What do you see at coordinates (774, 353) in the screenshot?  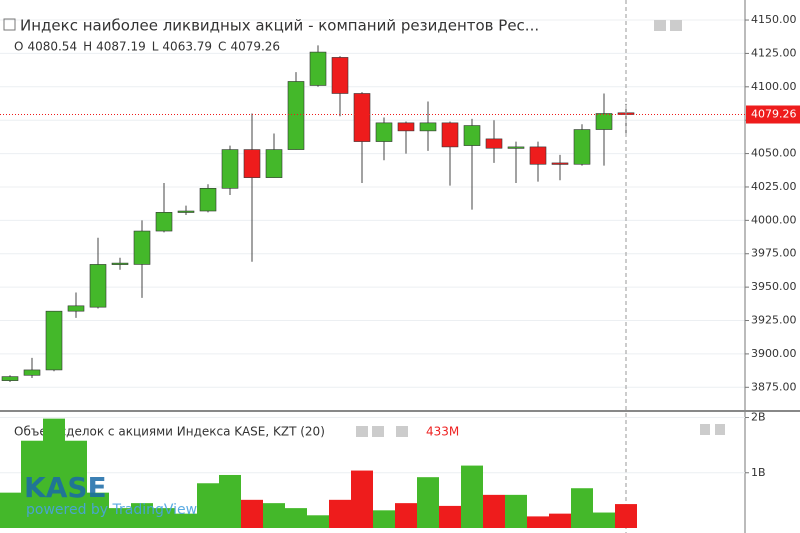 I see `y-tick-label: 3900.00` at bounding box center [774, 353].